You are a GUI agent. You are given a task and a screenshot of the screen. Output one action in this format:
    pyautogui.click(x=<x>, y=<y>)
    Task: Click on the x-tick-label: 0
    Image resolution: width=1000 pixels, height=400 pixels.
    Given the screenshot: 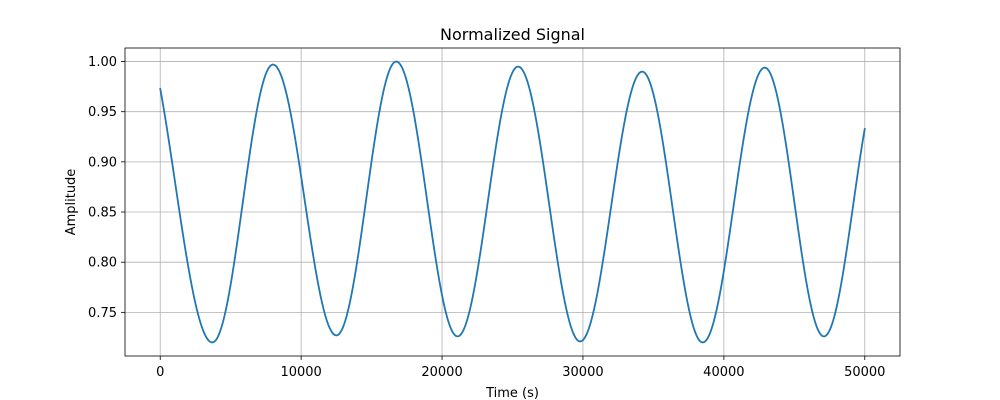 What is the action you would take?
    pyautogui.click(x=160, y=372)
    